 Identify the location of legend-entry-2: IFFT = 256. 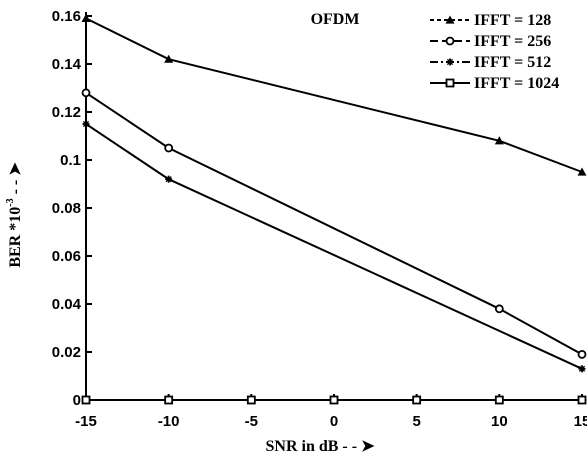
(490, 41).